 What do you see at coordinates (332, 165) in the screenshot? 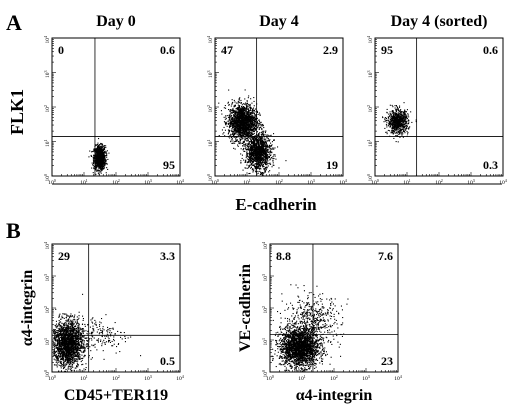
I see `quadrant-lower-right-value: 19` at bounding box center [332, 165].